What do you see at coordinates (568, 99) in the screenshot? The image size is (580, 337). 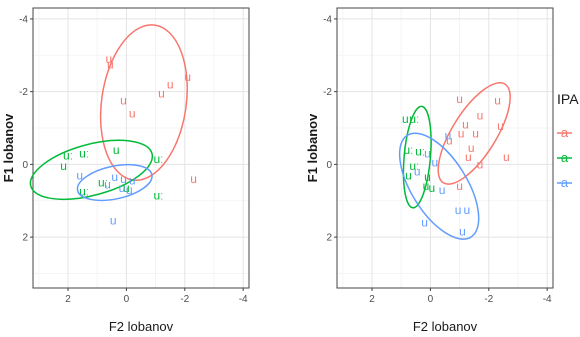 I see `legend-title: IPA` at bounding box center [568, 99].